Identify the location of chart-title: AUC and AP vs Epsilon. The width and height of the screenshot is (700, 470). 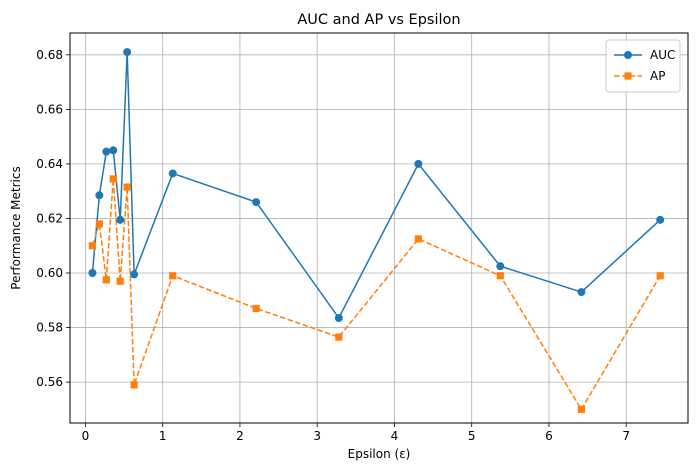
(378, 20).